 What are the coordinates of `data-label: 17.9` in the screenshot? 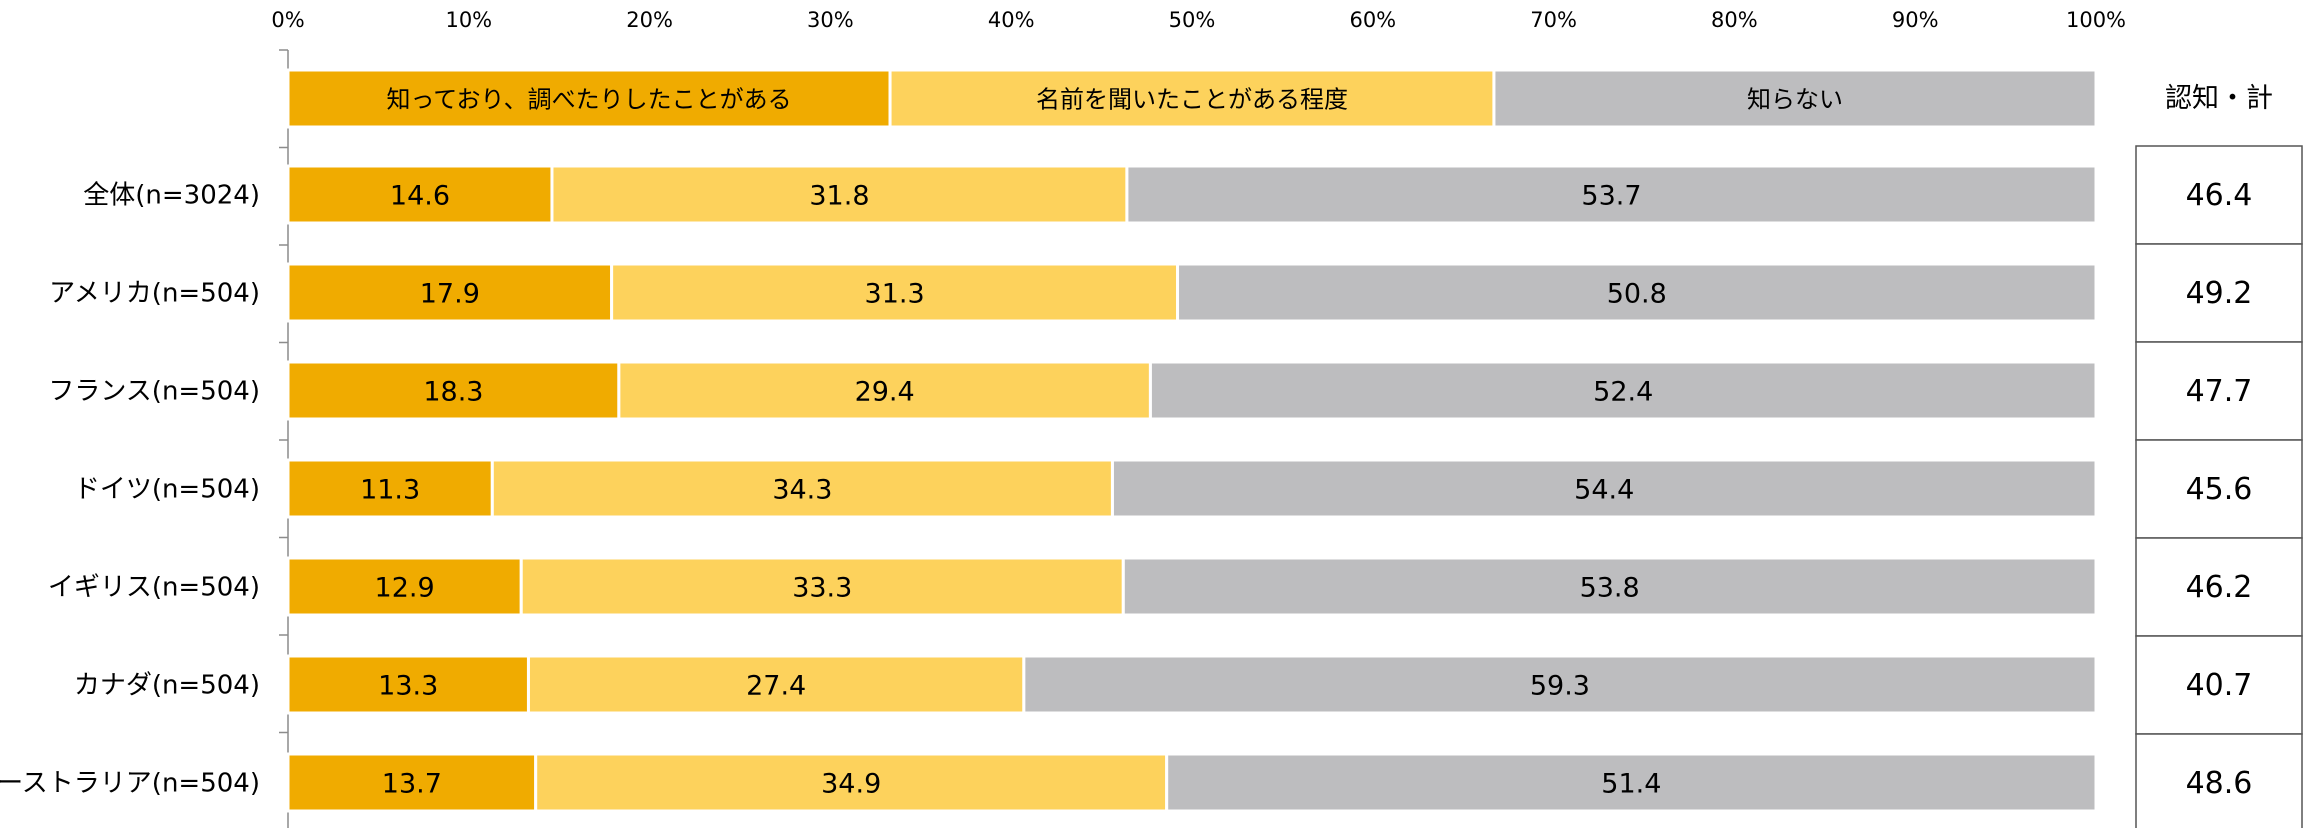 It's located at (450, 294).